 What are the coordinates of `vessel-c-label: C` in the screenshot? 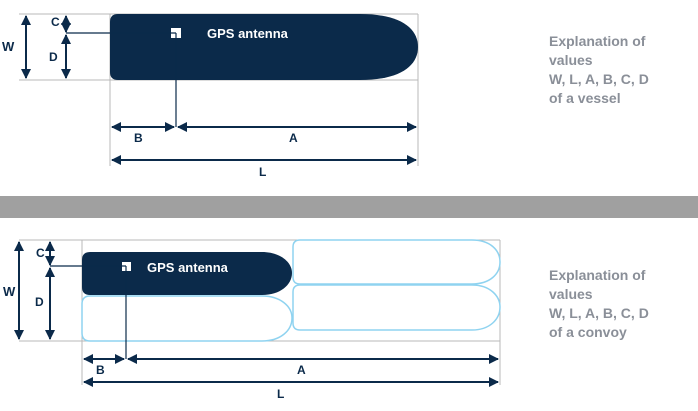 It's located at (55, 22).